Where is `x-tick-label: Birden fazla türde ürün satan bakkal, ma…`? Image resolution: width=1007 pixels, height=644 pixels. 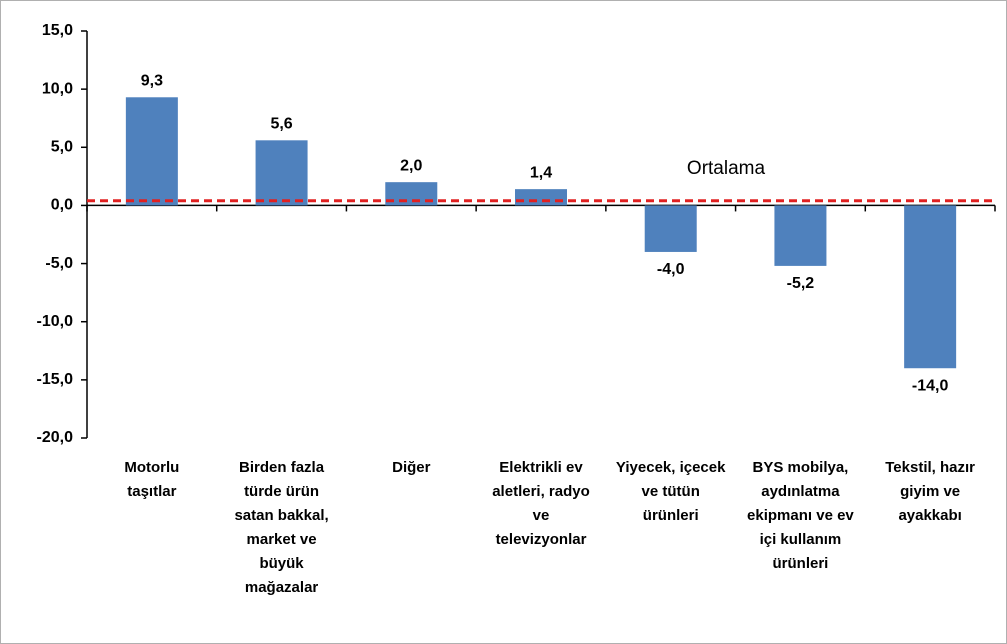
x-tick-label: Birden fazla türde ürün satan bakkal, ma… is located at coordinates (281, 527).